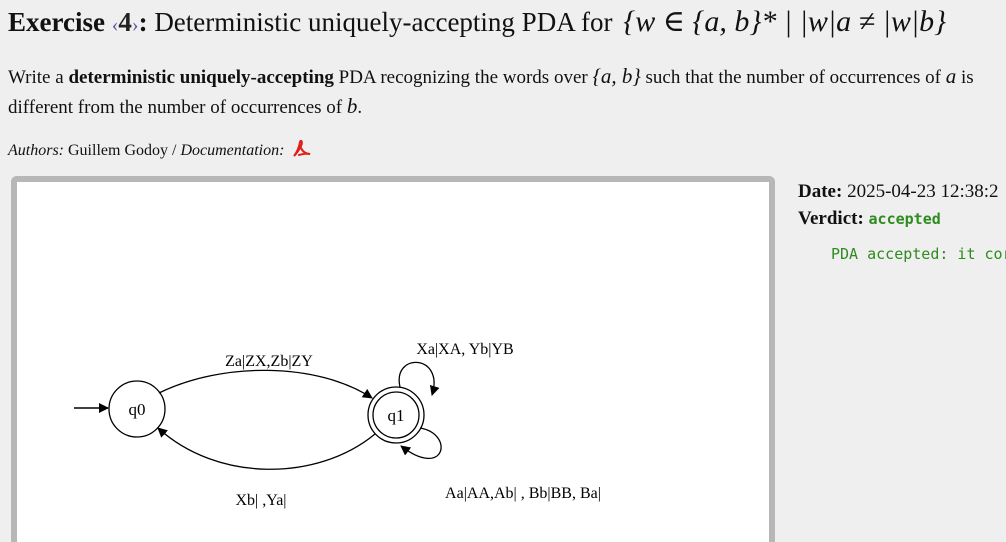 The image size is (1006, 542). Describe the element at coordinates (421, 443) in the screenshot. I see `transition-q1-loop-bottom` at that location.